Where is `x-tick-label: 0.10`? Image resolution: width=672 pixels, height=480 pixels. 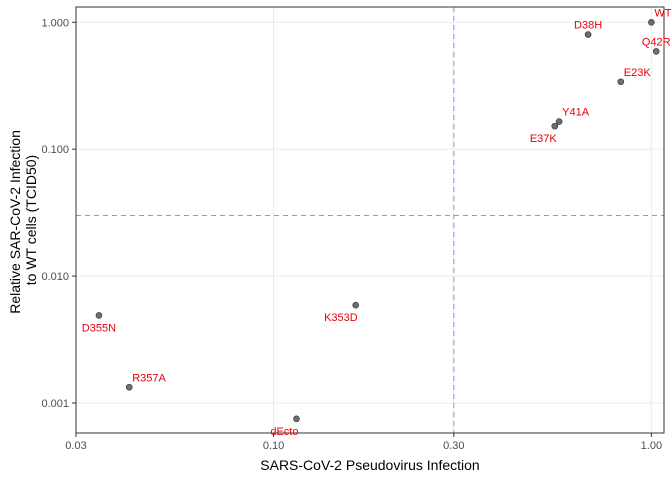
x-tick-label: 0.10 is located at coordinates (273, 446).